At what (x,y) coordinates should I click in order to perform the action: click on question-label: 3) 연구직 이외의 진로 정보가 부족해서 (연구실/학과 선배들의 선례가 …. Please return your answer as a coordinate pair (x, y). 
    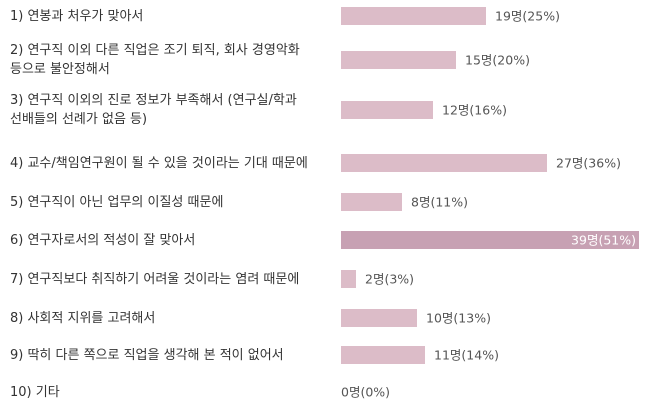
    Looking at the image, I should click on (153, 110).